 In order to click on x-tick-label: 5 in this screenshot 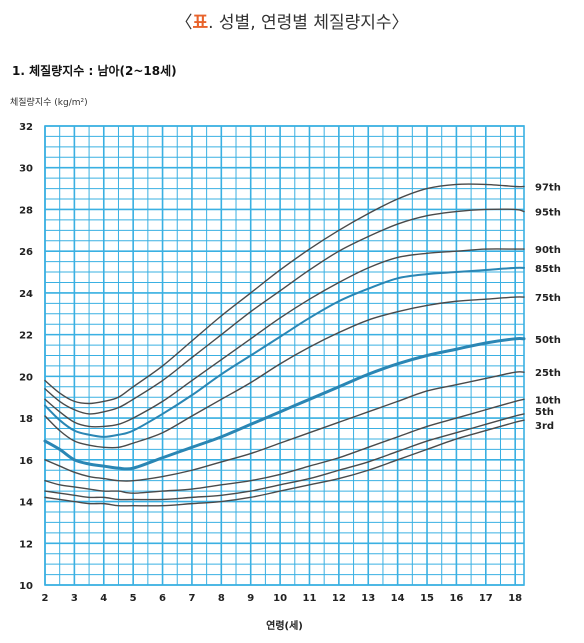, I will do `click(133, 598)`.